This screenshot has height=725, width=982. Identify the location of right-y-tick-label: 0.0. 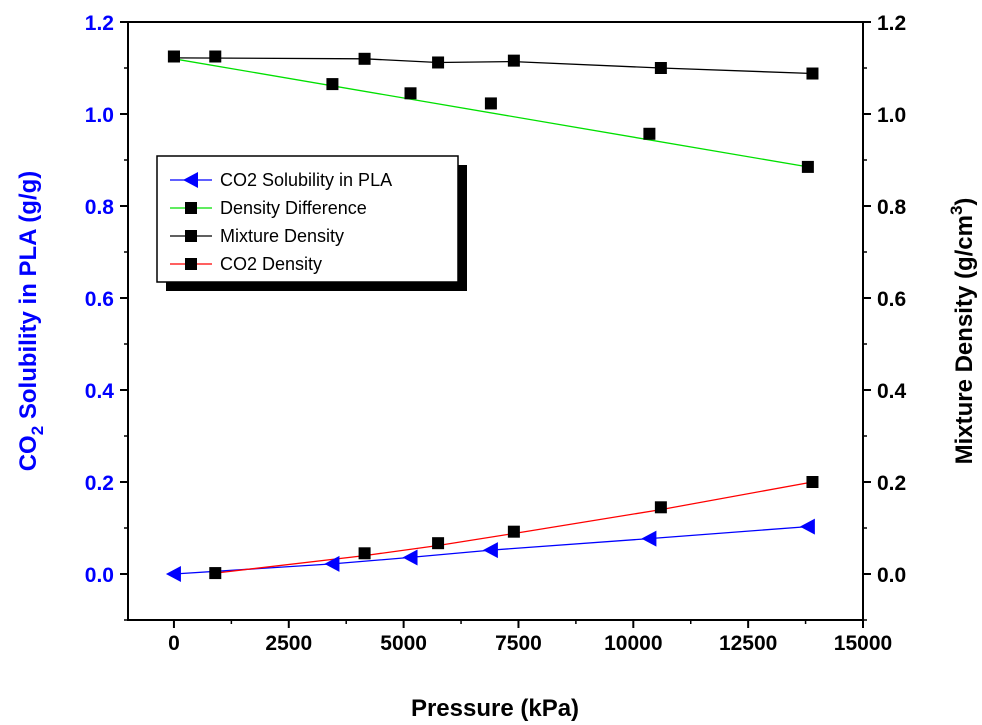
(891, 575).